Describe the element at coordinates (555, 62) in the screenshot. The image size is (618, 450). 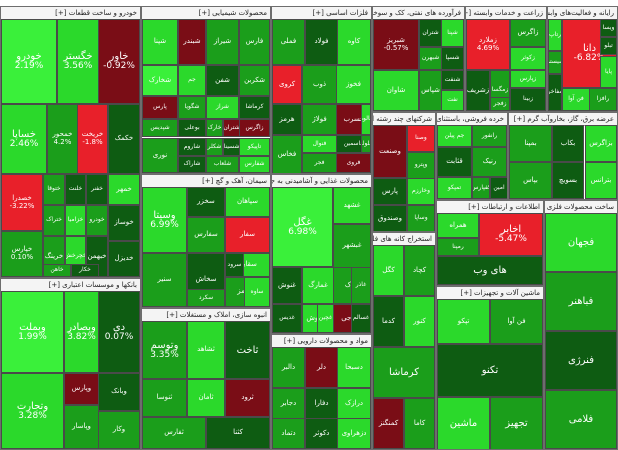
I see `stock-tile: سیستم` at that location.